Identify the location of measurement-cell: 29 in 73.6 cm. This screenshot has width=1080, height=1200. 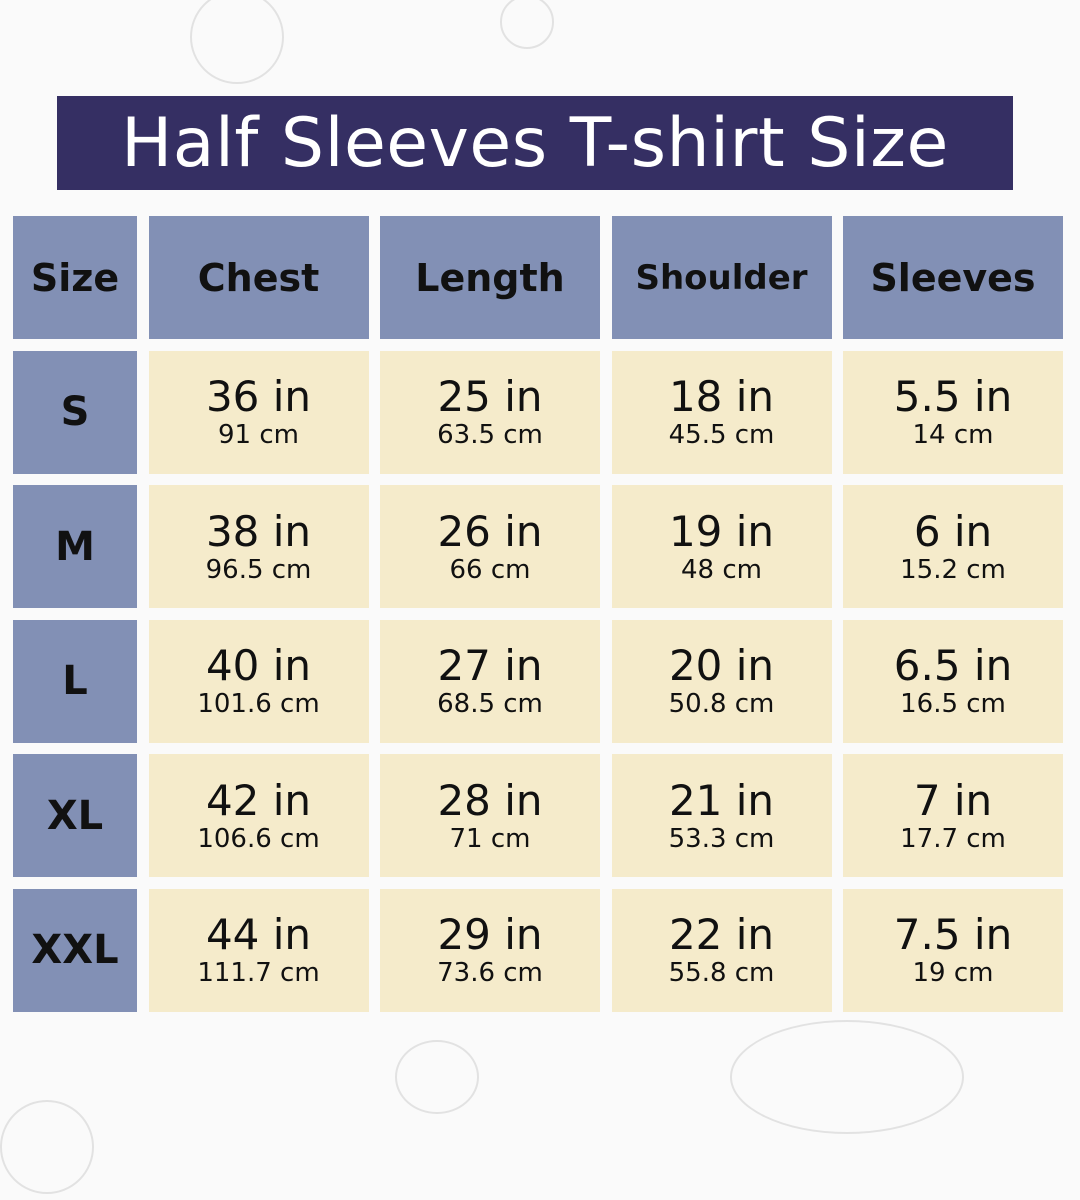
(490, 950).